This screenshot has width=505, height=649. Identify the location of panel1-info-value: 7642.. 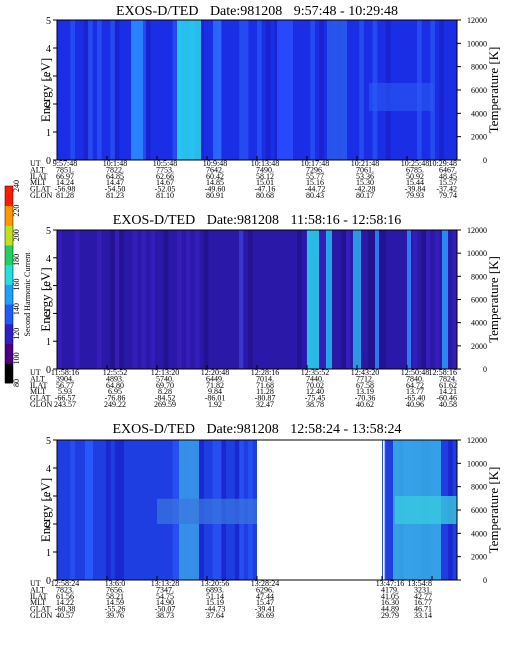
(215, 169).